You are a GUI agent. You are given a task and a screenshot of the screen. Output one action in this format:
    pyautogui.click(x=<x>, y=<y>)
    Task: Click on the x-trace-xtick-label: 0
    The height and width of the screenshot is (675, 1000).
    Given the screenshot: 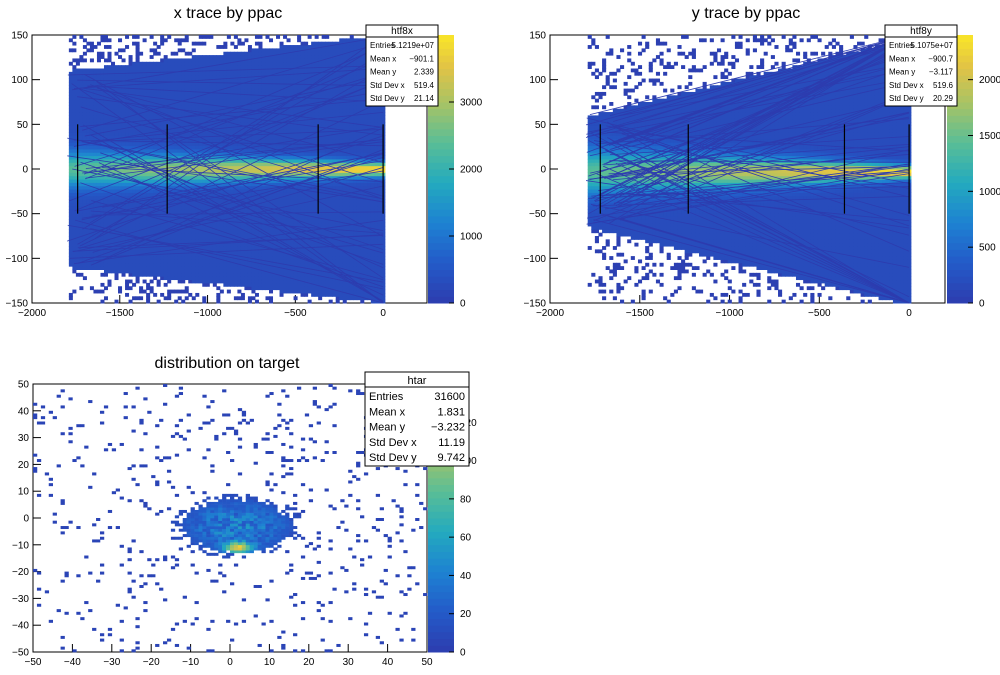 What is the action you would take?
    pyautogui.click(x=383, y=313)
    